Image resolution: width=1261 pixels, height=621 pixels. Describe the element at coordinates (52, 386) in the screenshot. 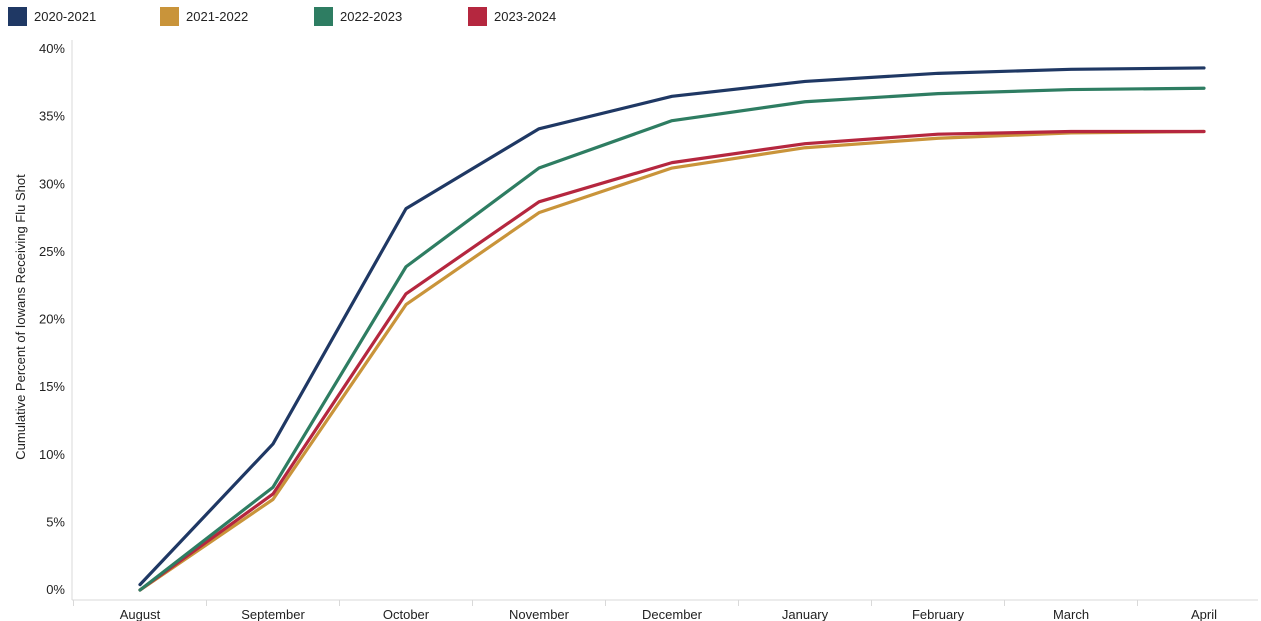

I see `y-tick-label: 15%` at that location.